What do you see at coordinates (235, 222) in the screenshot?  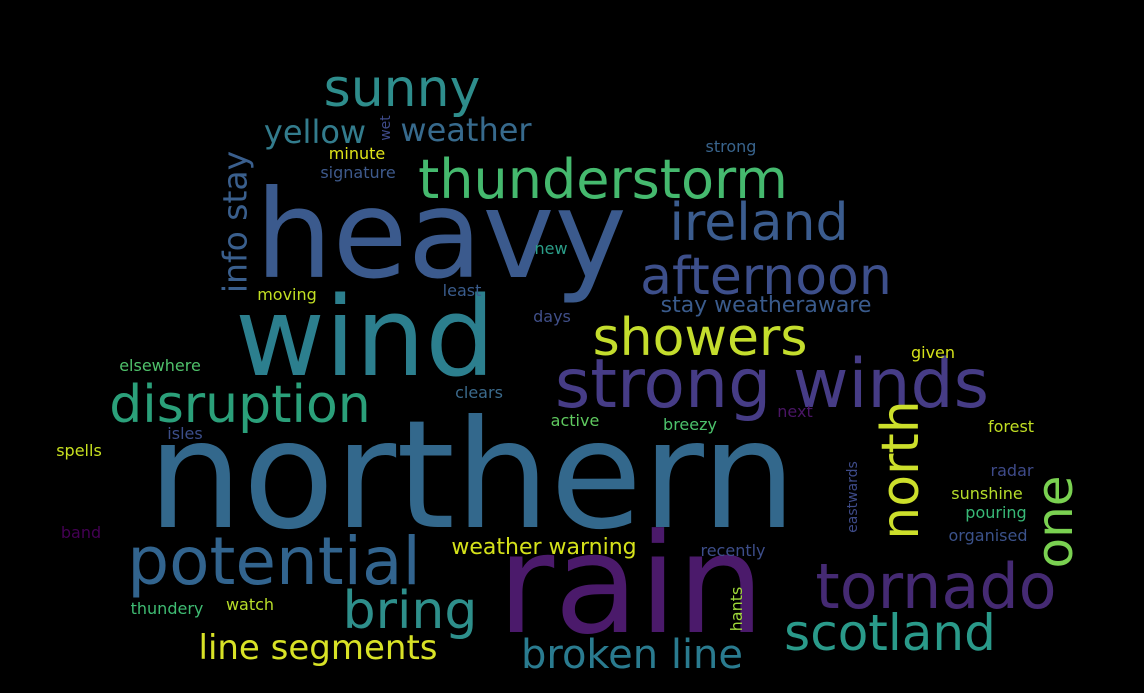 I see `word-info-stay: info stay` at bounding box center [235, 222].